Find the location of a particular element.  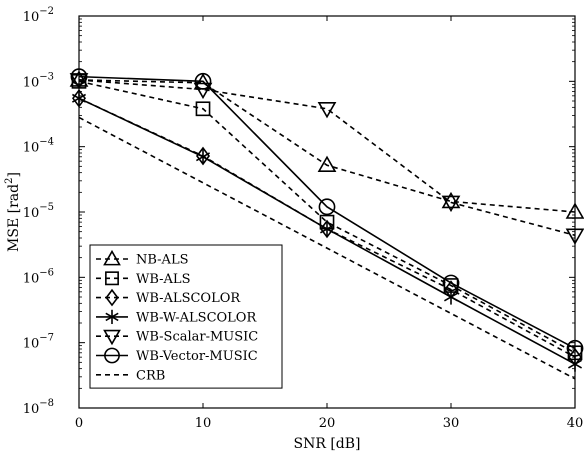

x-tick-label: 0 is located at coordinates (79, 423).